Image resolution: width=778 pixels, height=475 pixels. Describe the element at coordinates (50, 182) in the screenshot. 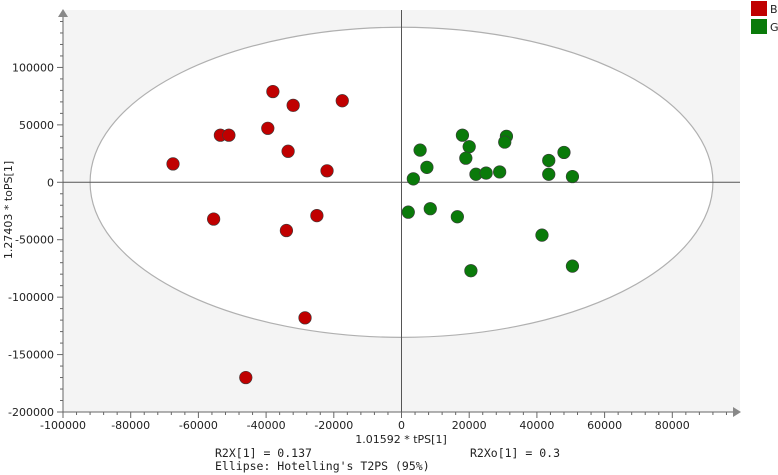

I see `y-tick-label: 0` at that location.